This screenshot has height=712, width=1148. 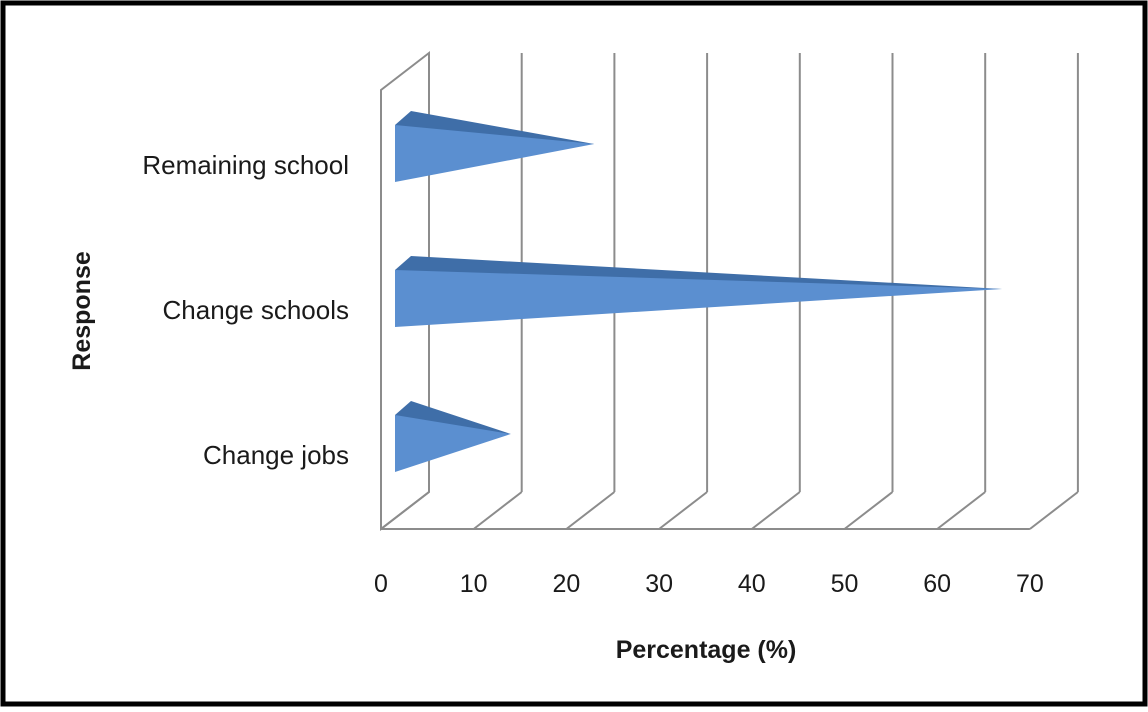 What do you see at coordinates (937, 584) in the screenshot?
I see `x-tick-label: 60` at bounding box center [937, 584].